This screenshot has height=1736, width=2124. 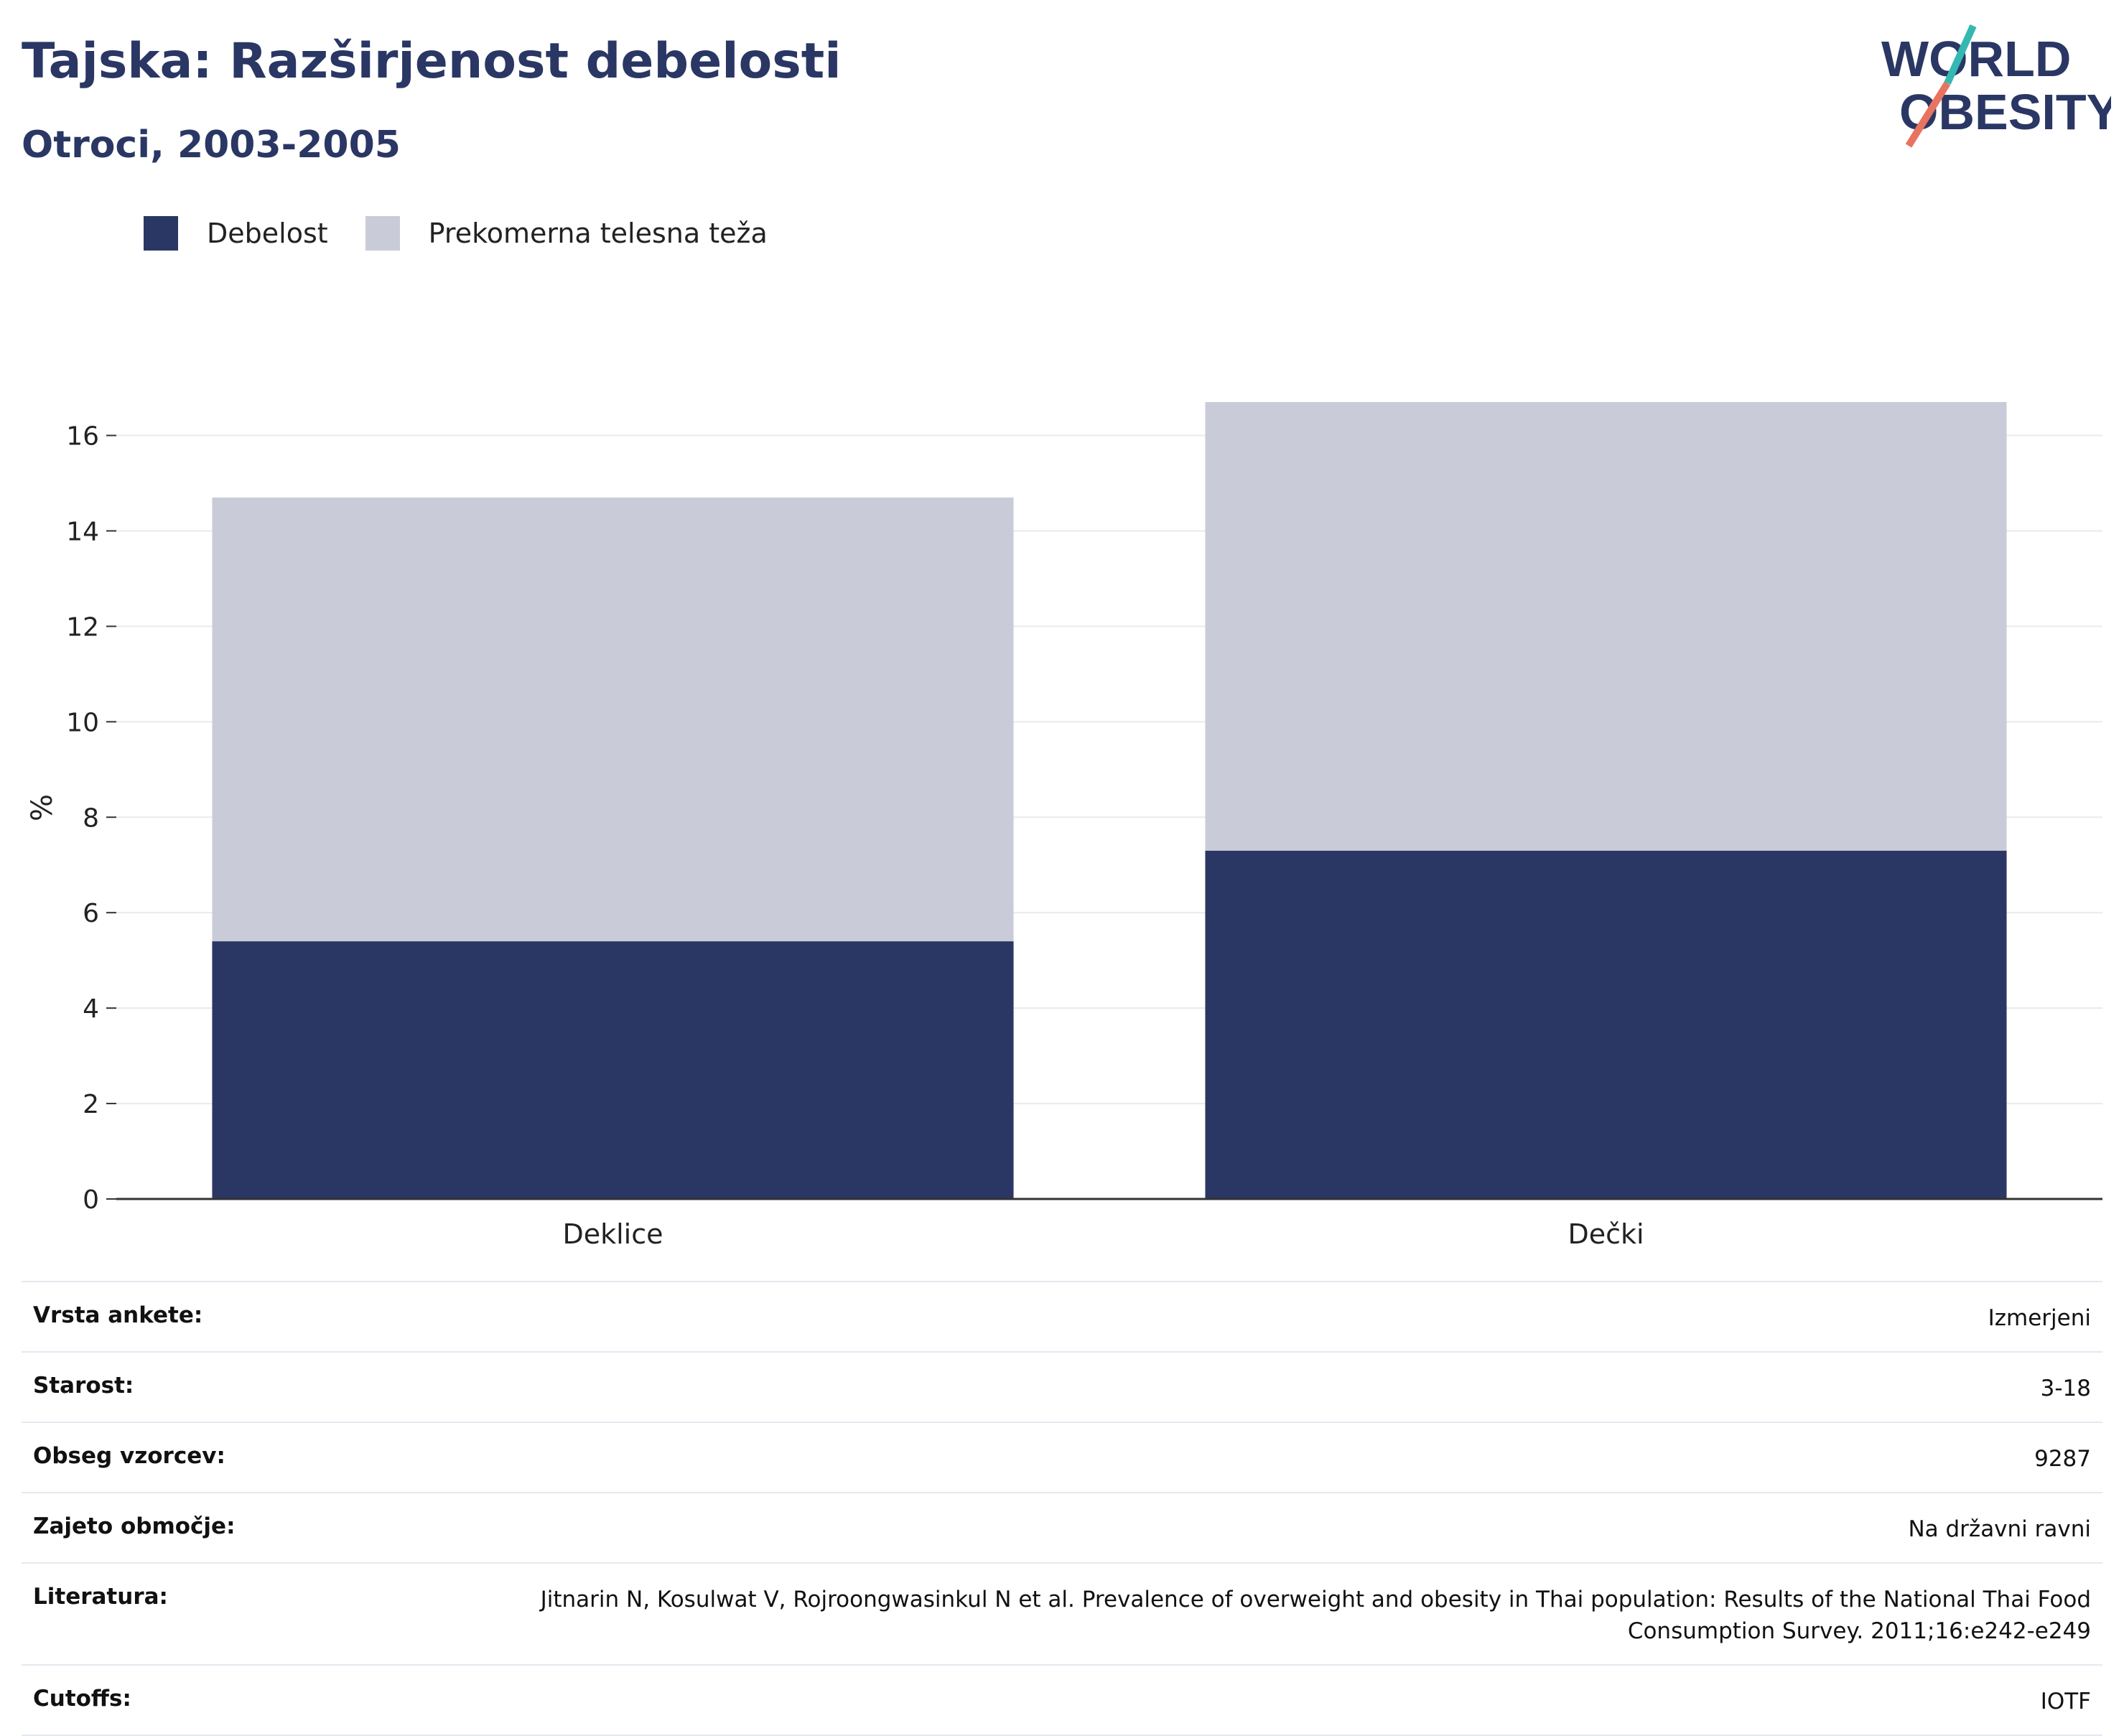 What do you see at coordinates (2062, 1459) in the screenshot?
I see `info-value: 9287` at bounding box center [2062, 1459].